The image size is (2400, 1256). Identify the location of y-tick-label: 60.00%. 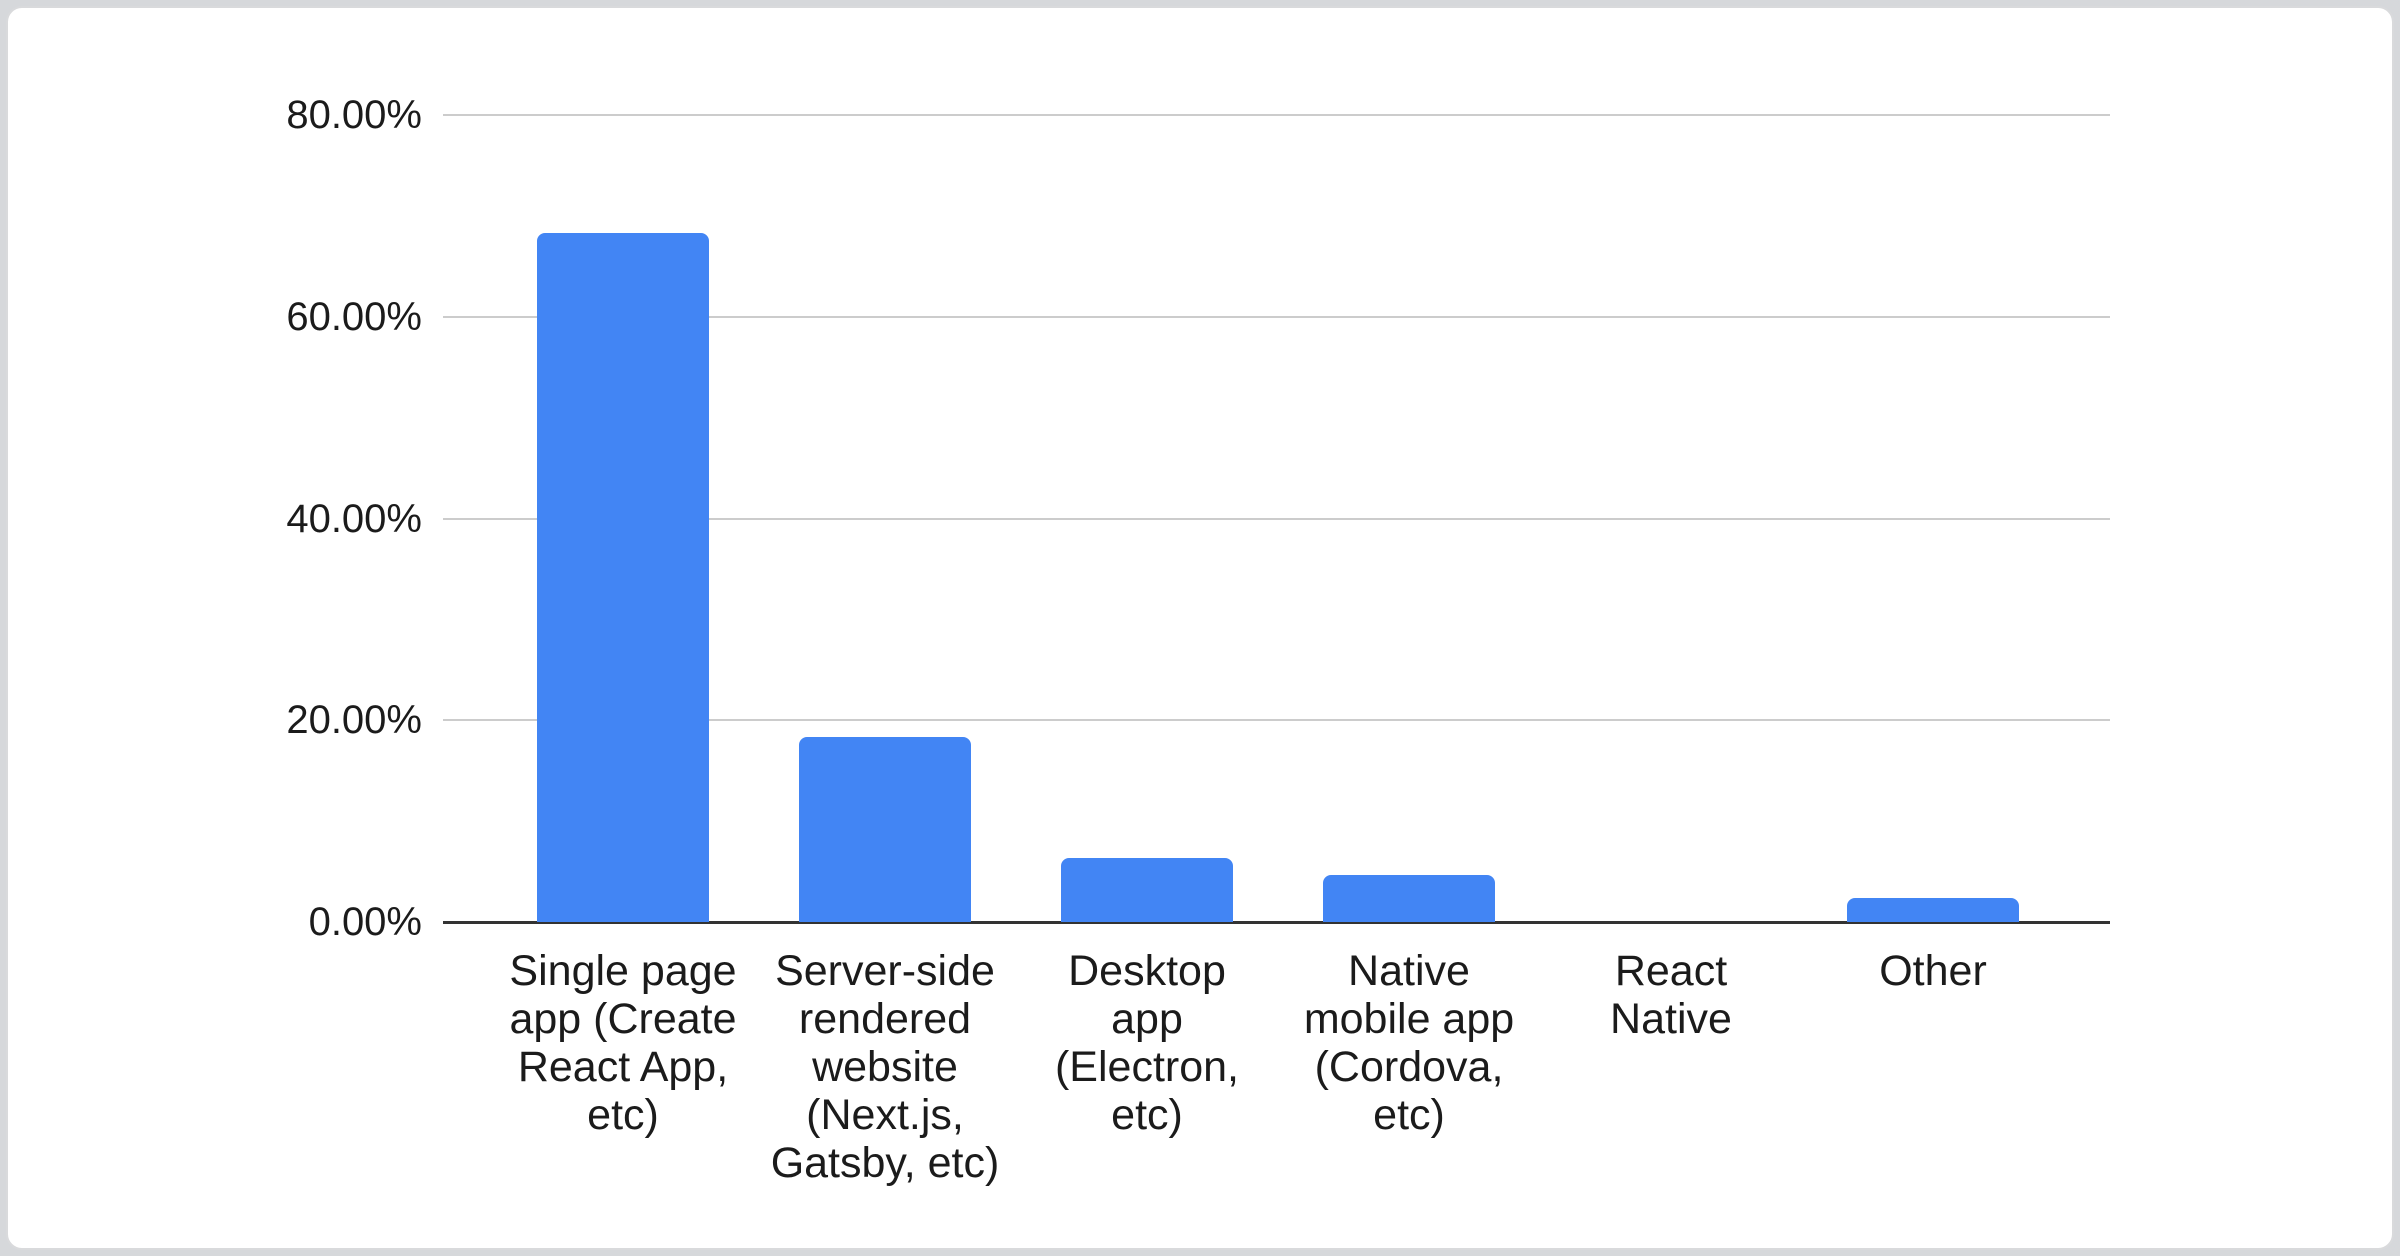
(354, 316).